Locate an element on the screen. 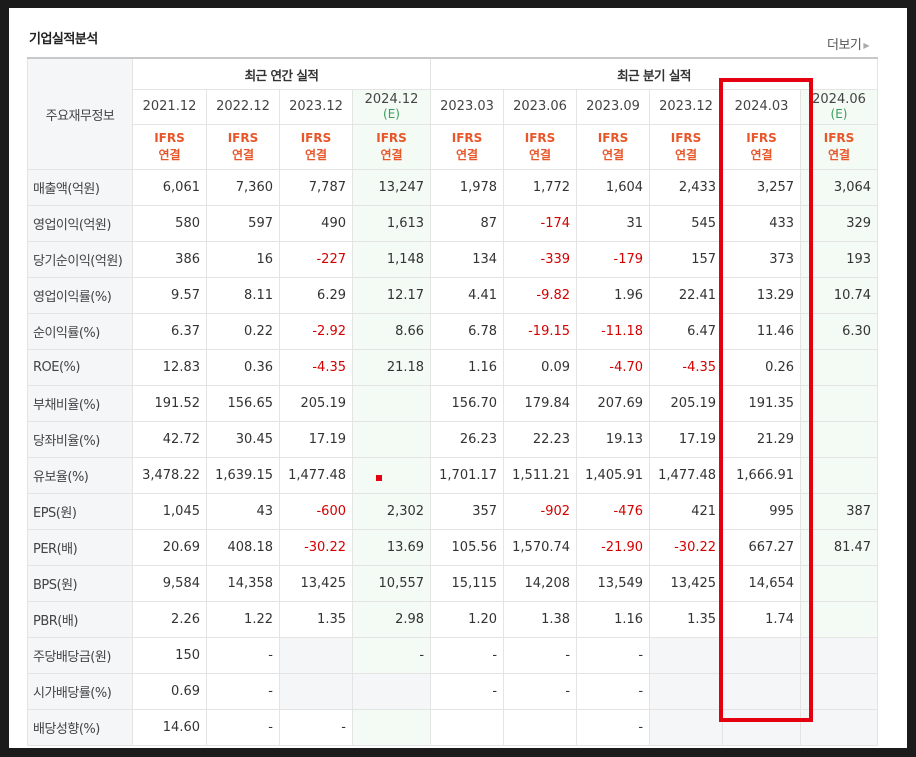 The width and height of the screenshot is (916, 757). table-cell: 191.52 is located at coordinates (169, 403).